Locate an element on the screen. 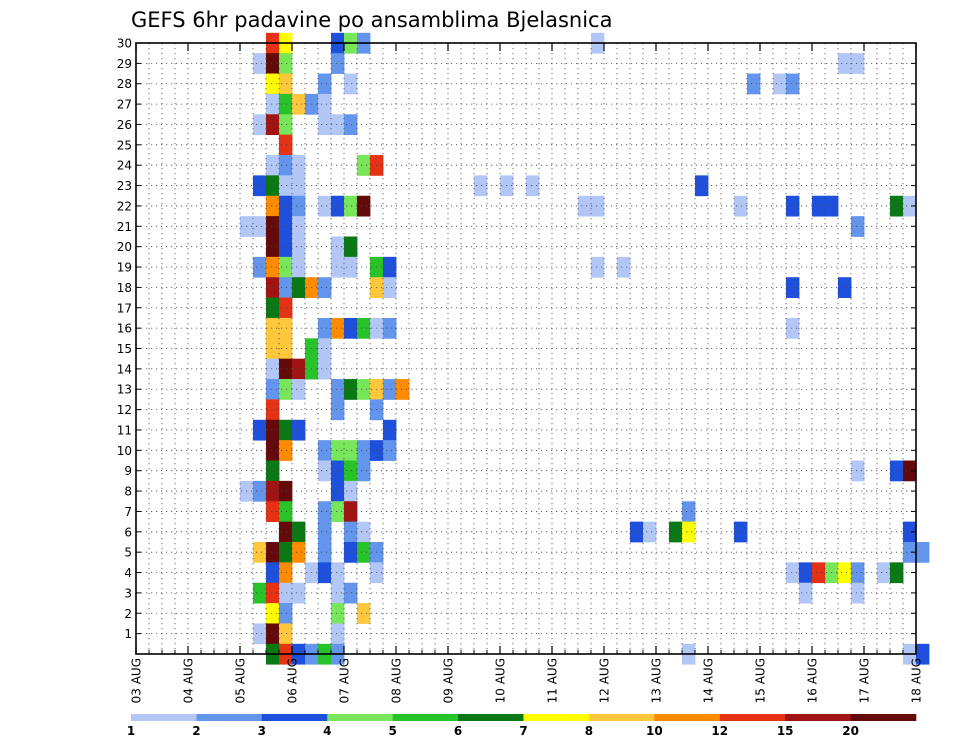 Image resolution: width=960 pixels, height=742 pixels. y-tick-label: 17 is located at coordinates (124, 308).